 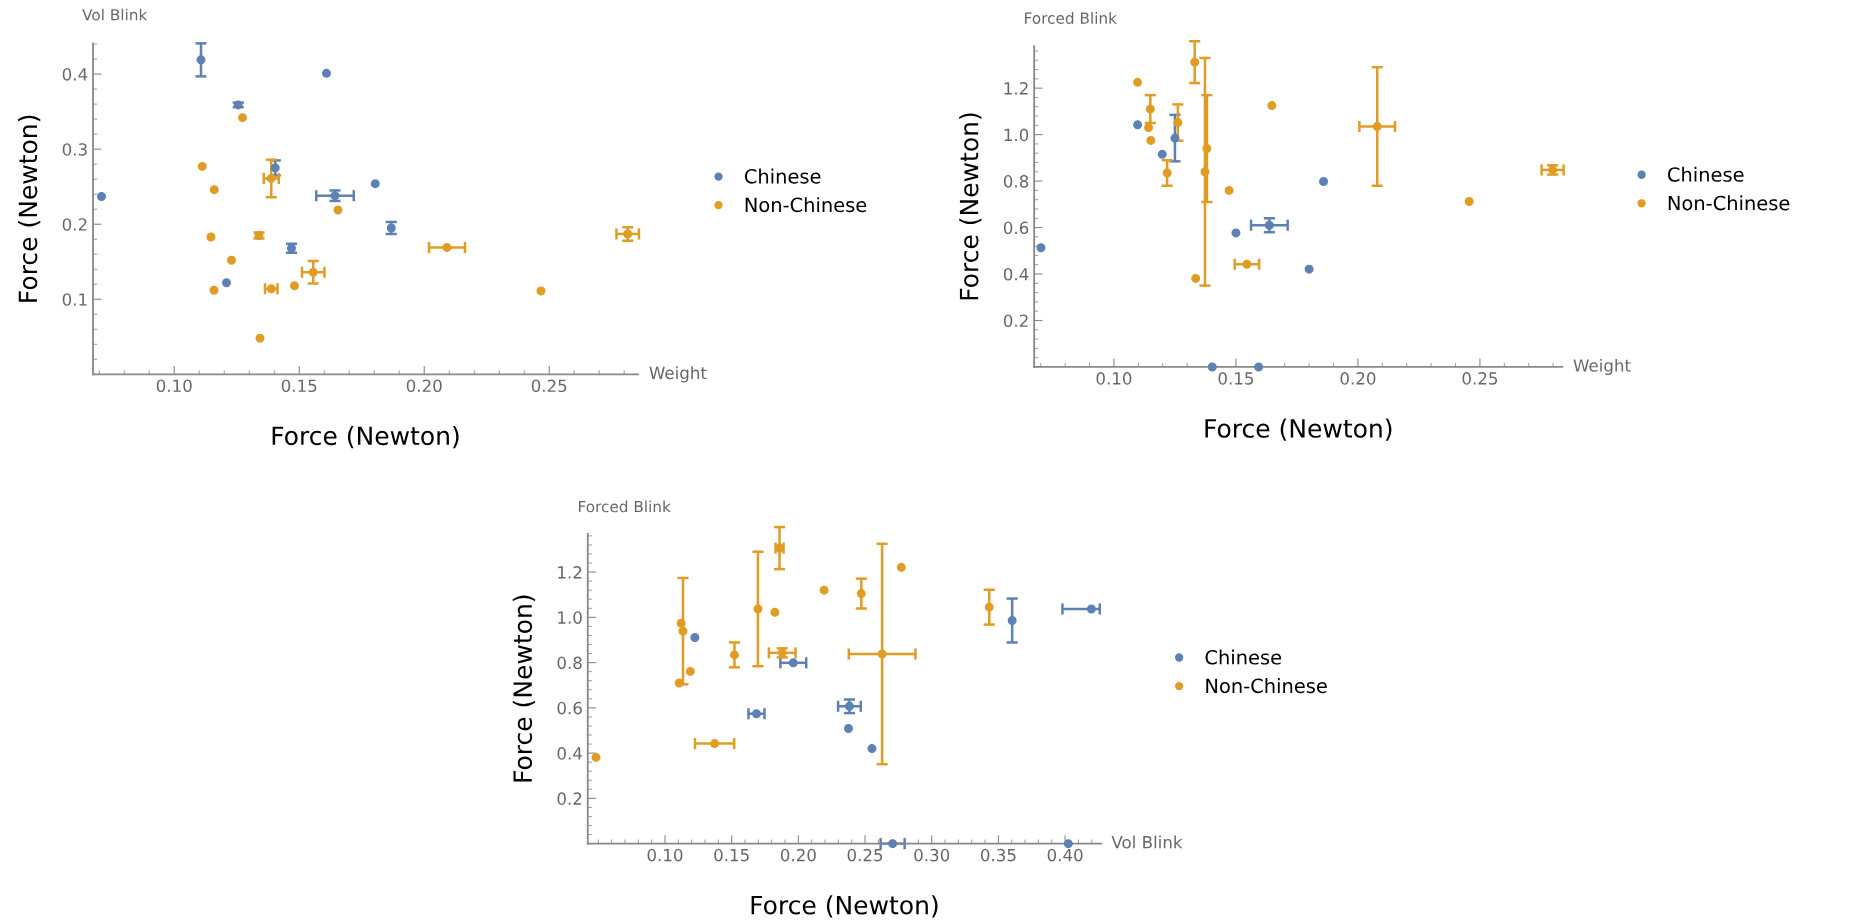 I want to click on y-tick-label: 0.1, so click(x=74, y=299).